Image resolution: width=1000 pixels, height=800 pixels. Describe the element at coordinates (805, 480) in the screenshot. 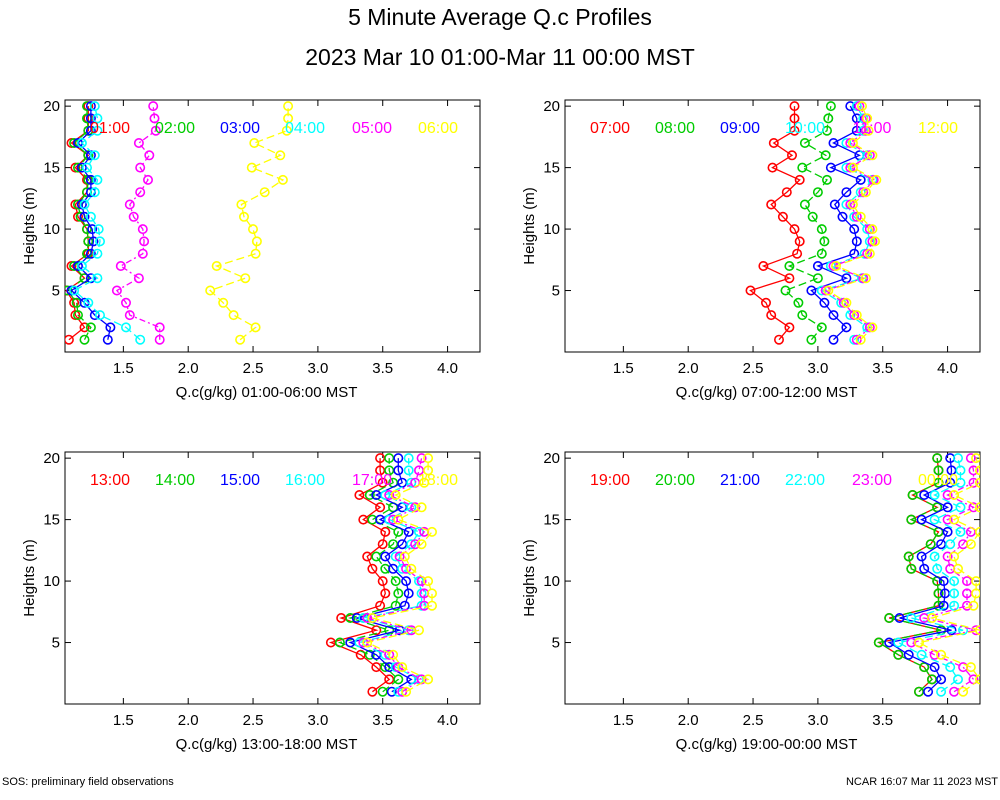

I see `legend-entry: 22:00` at that location.